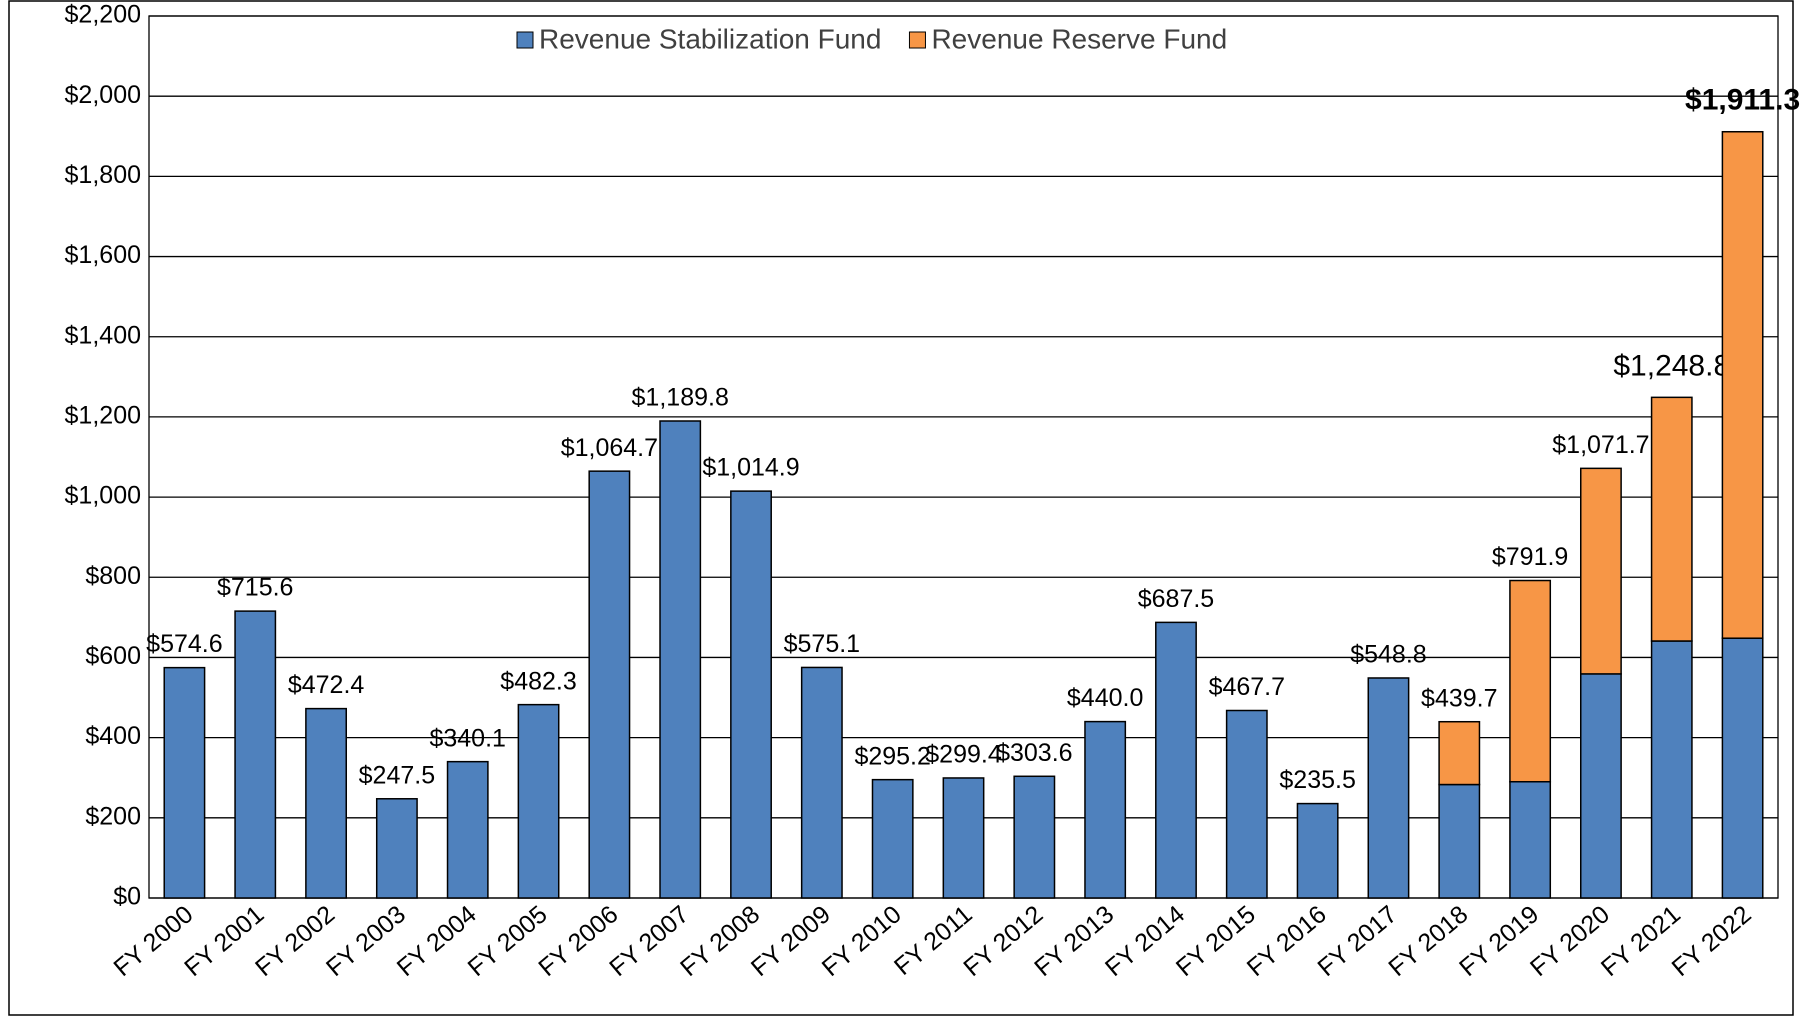 The height and width of the screenshot is (1019, 1801). Describe the element at coordinates (1287, 941) in the screenshot. I see `x-tick-label: FY 2016` at that location.